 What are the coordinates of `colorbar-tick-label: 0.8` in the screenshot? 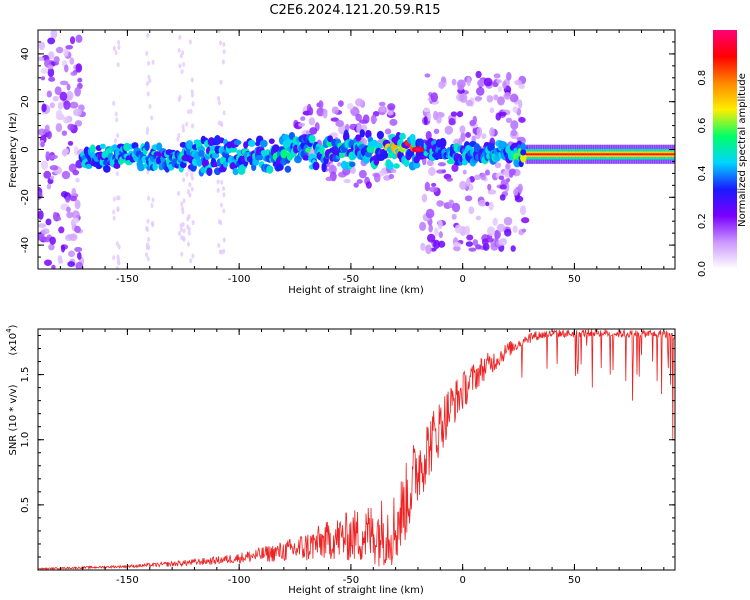 It's located at (702, 78).